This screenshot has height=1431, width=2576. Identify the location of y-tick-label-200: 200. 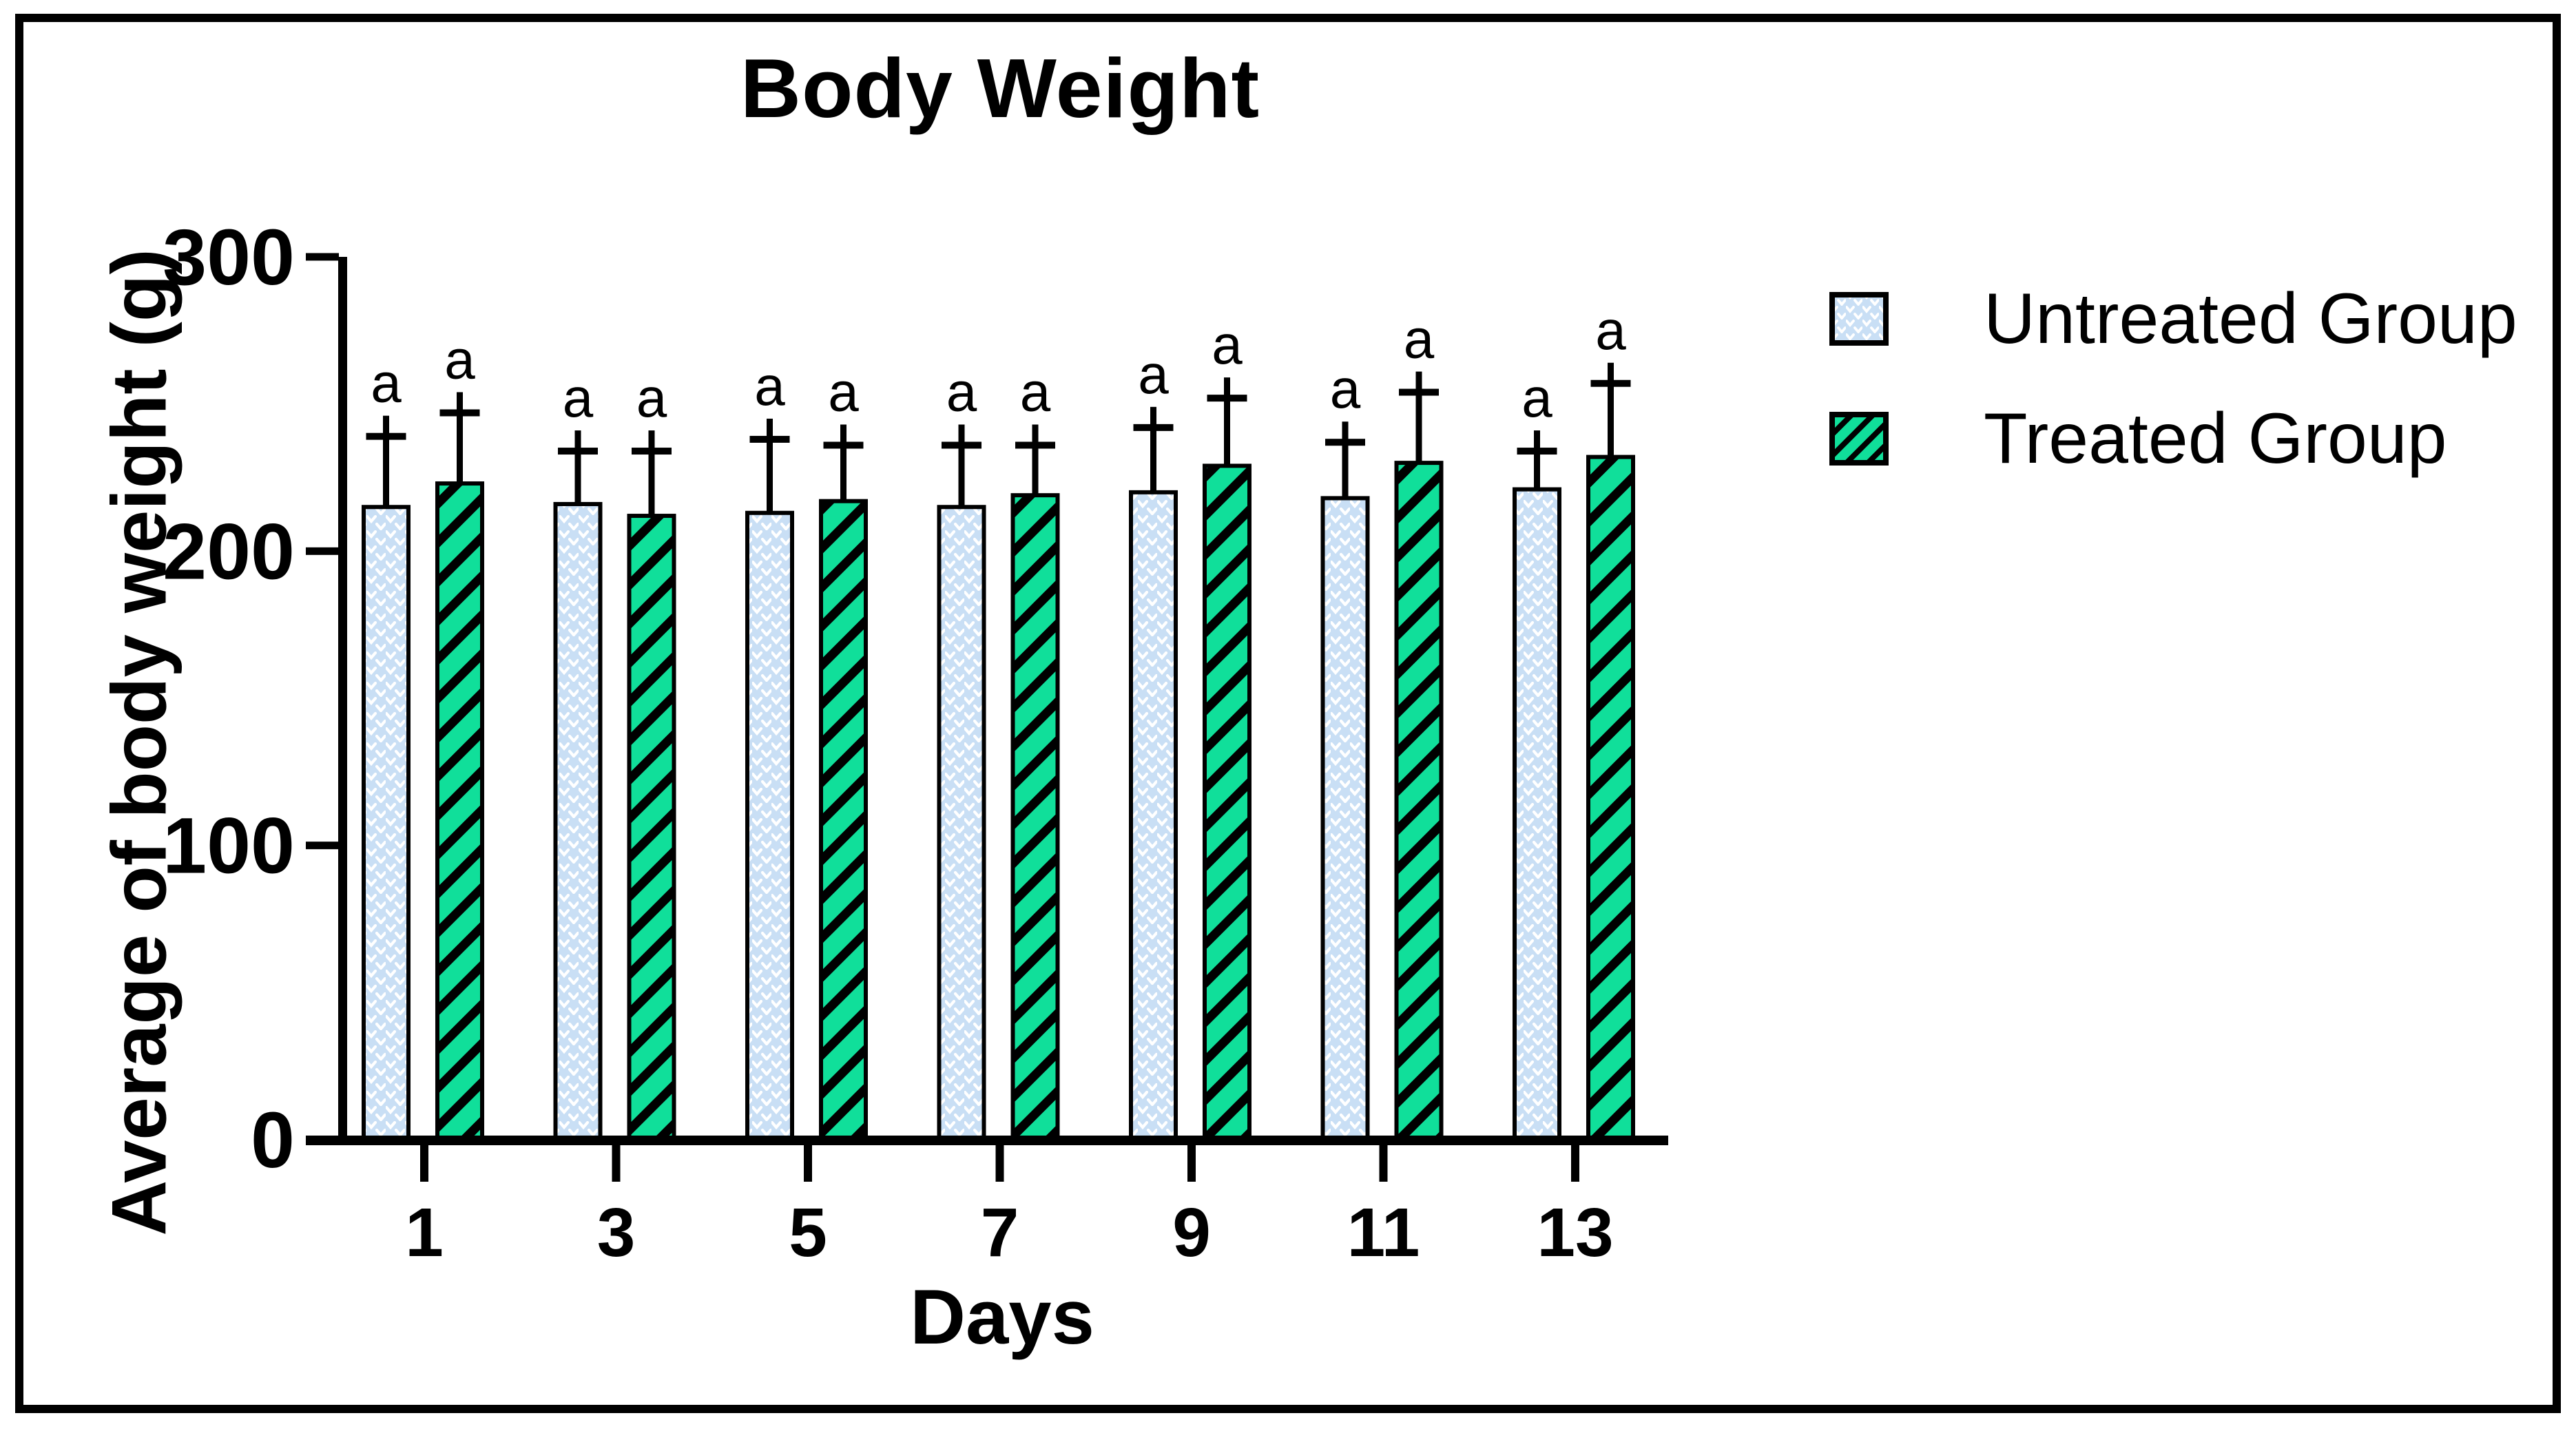
(229, 552).